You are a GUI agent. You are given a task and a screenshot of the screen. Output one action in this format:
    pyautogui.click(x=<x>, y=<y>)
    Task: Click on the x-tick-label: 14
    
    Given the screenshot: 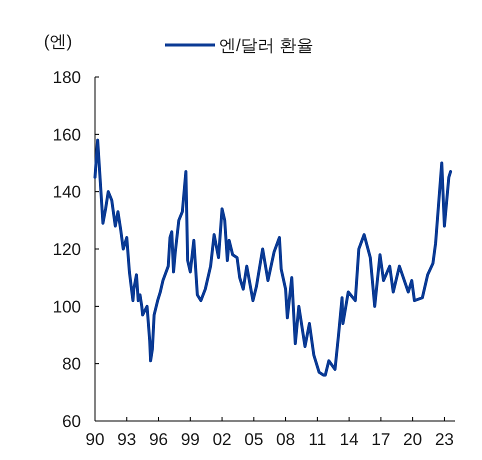 What is the action you would take?
    pyautogui.click(x=349, y=439)
    